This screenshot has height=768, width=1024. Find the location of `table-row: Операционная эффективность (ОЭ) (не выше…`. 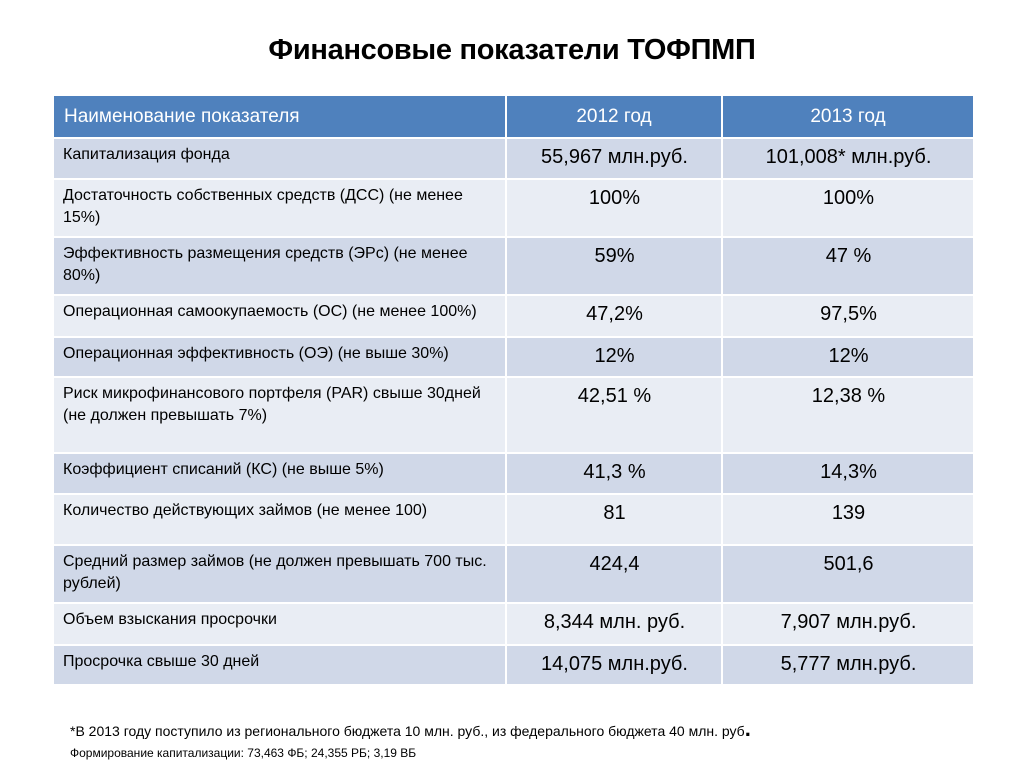

table-row: Операционная эффективность (ОЭ) (не выше… is located at coordinates (513, 357).